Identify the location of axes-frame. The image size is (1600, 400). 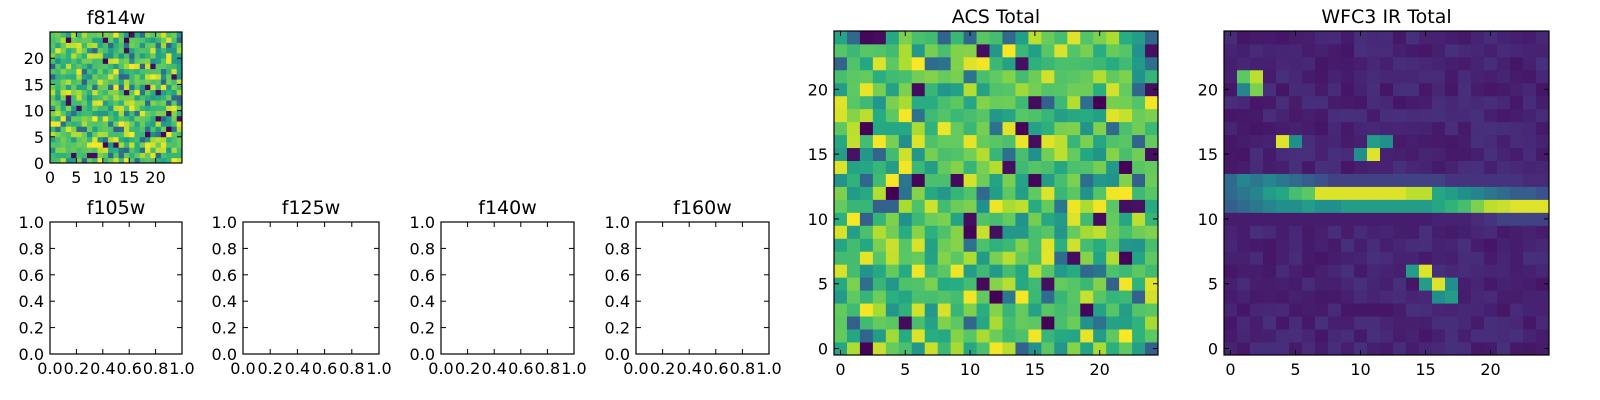
(311, 288).